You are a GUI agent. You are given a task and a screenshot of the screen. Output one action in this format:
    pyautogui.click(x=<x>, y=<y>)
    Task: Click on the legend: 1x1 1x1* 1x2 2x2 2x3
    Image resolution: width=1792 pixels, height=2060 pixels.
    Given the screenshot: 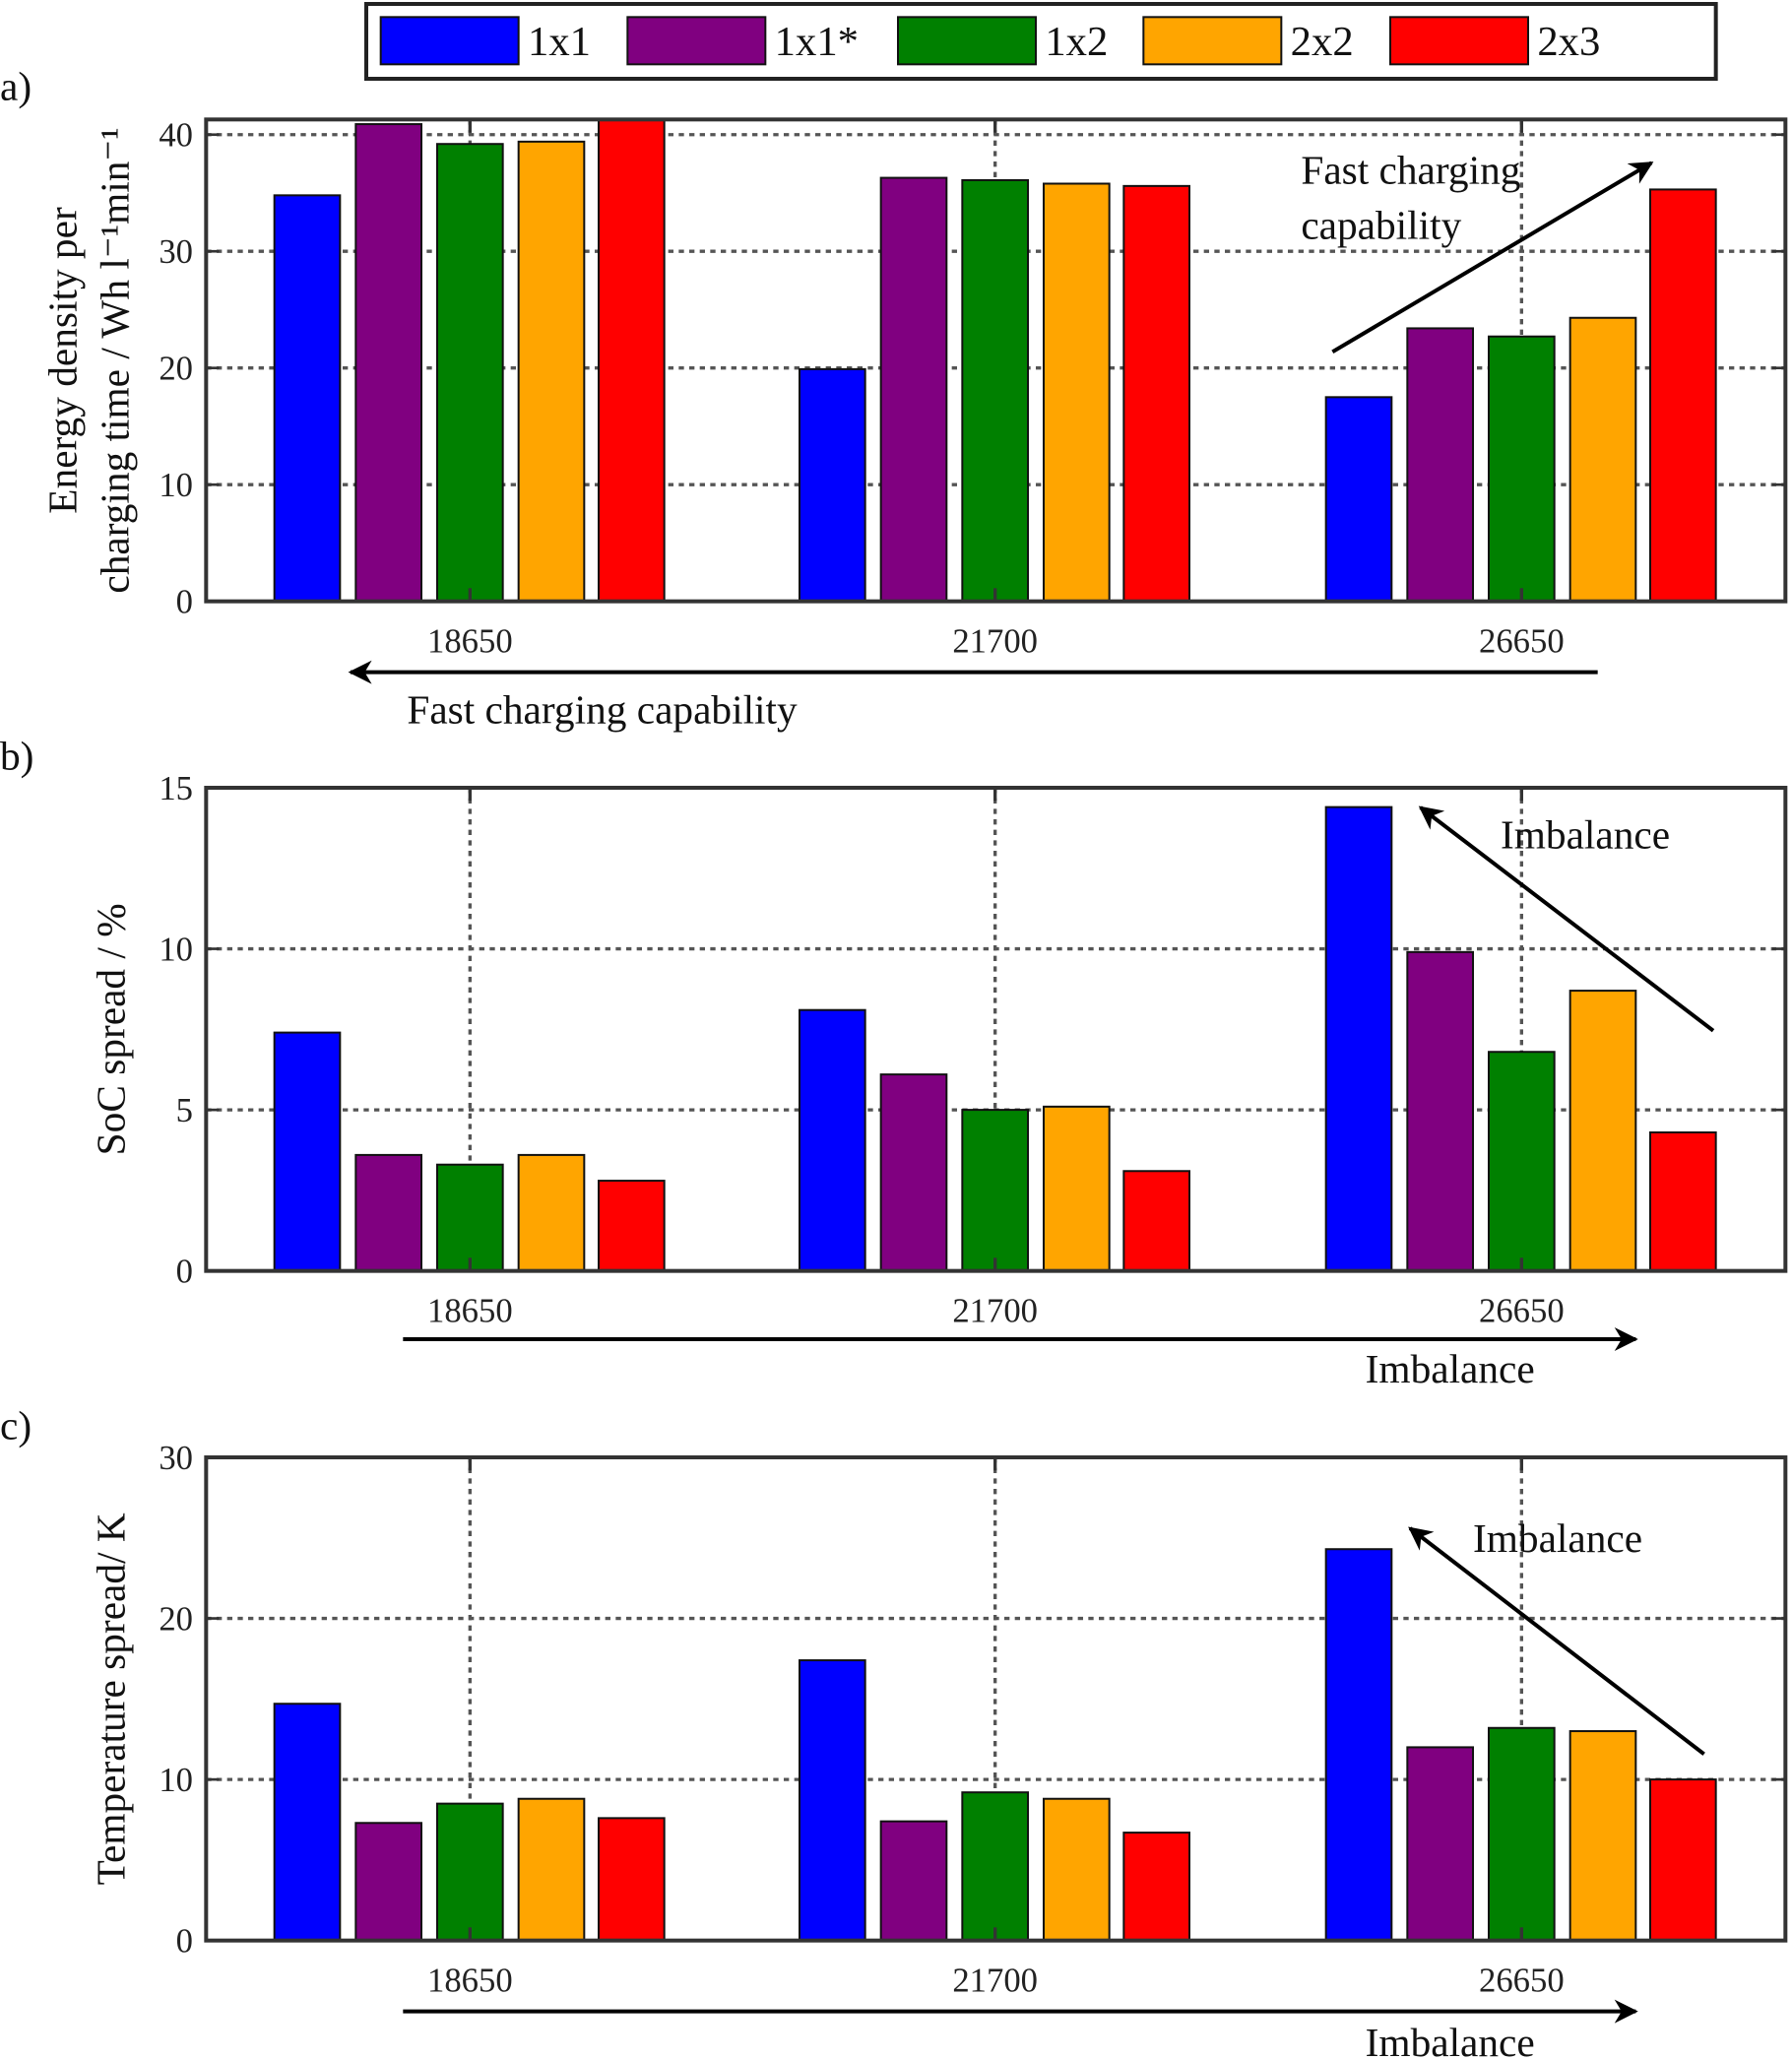 What is the action you would take?
    pyautogui.click(x=1041, y=42)
    